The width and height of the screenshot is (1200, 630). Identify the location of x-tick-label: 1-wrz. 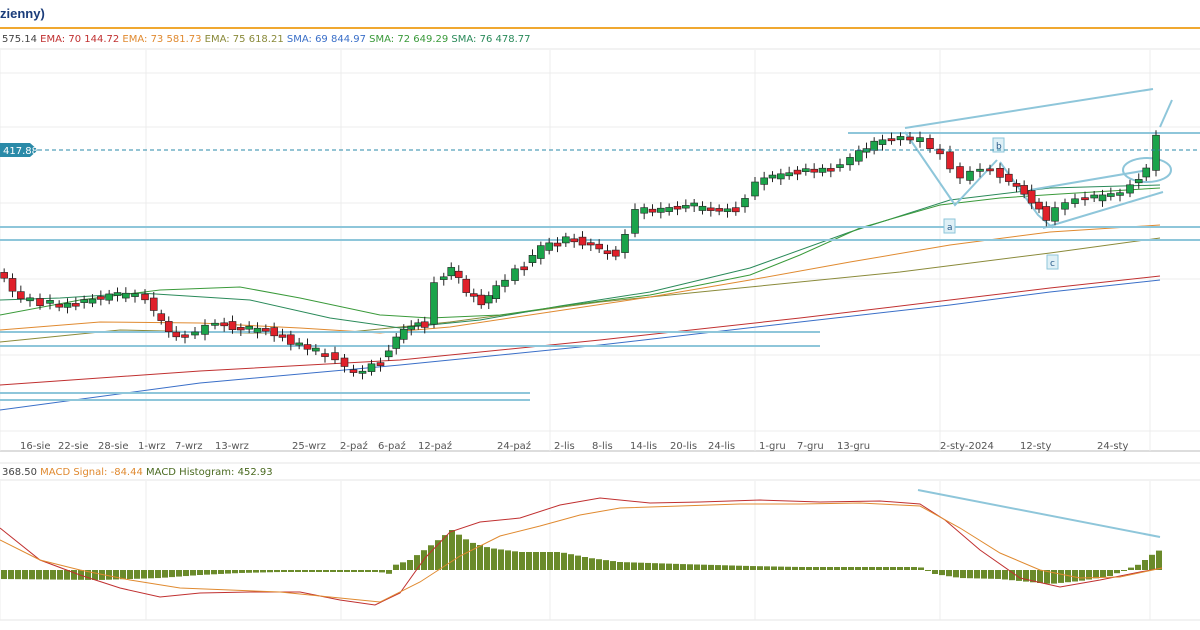
(152, 446).